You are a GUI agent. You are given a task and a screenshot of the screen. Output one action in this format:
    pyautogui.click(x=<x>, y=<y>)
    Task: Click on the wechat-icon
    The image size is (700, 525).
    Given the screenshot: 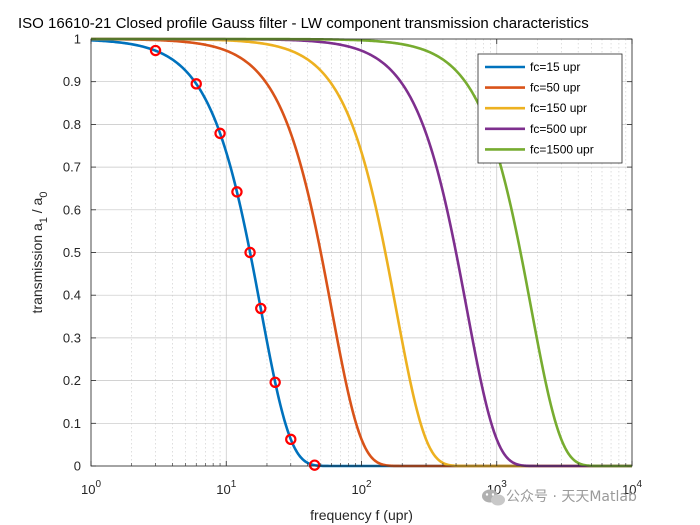 What is the action you would take?
    pyautogui.click(x=493, y=497)
    